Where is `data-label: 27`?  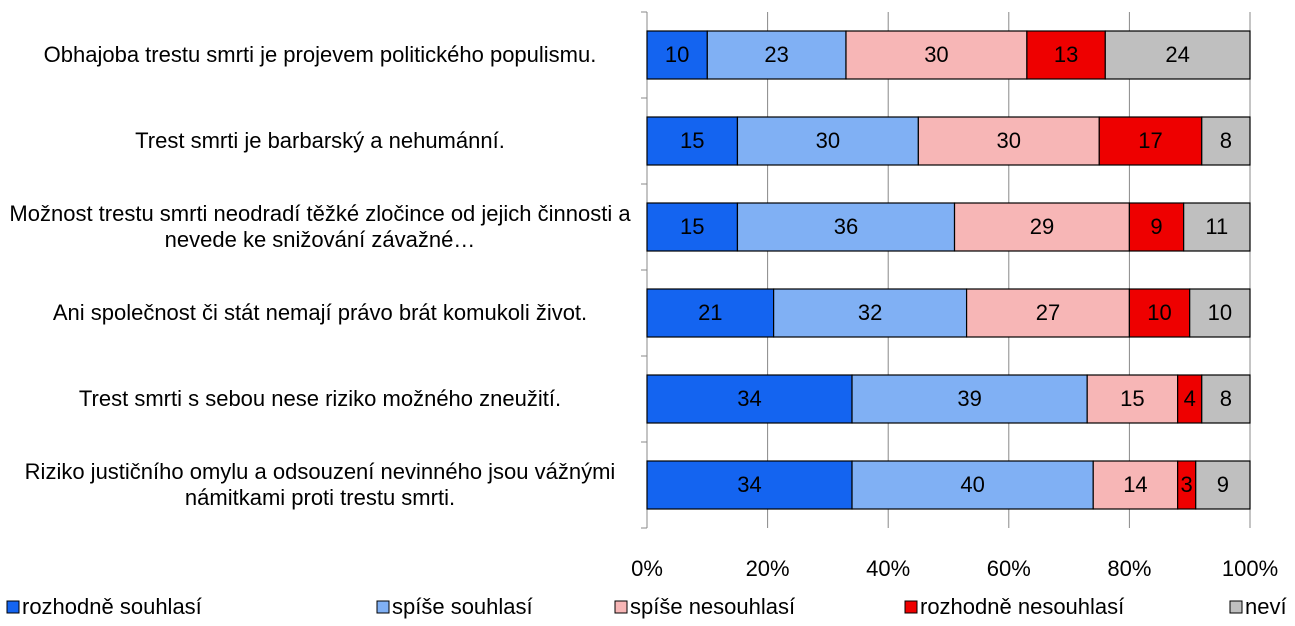 data-label: 27 is located at coordinates (1048, 312).